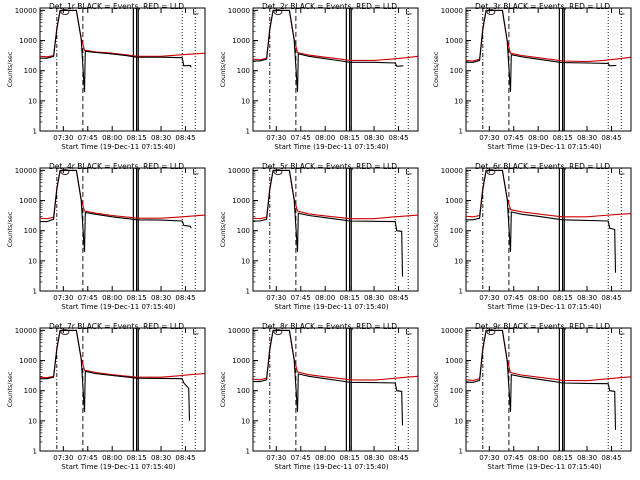 This screenshot has height=480, width=640. I want to click on chart-title: Det. 2r BLACK = Events, RED = LLD, so click(329, 6).